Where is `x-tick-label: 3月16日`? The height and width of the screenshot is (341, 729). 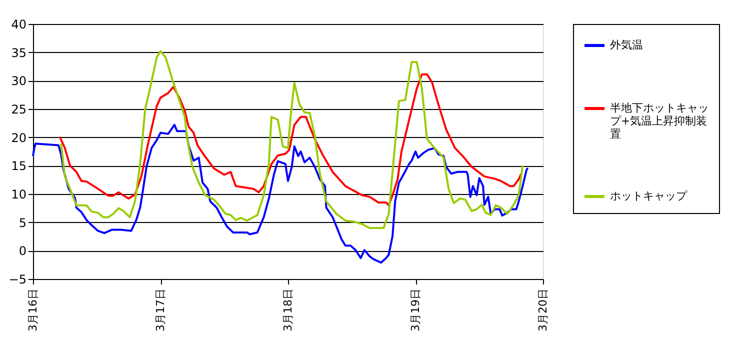 x-tick-label: 3月16日 is located at coordinates (33, 310).